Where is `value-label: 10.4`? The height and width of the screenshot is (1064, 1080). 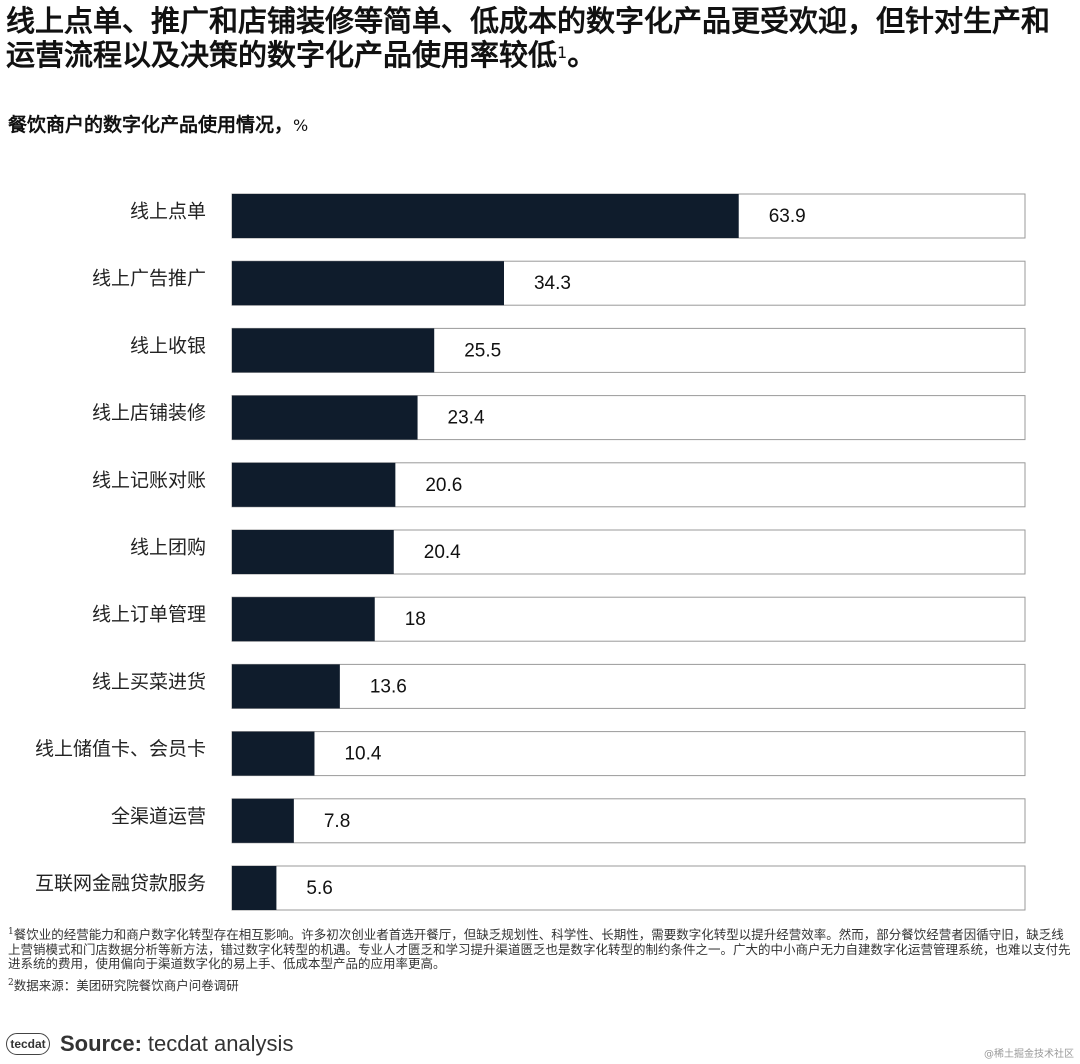 value-label: 10.4 is located at coordinates (362, 754).